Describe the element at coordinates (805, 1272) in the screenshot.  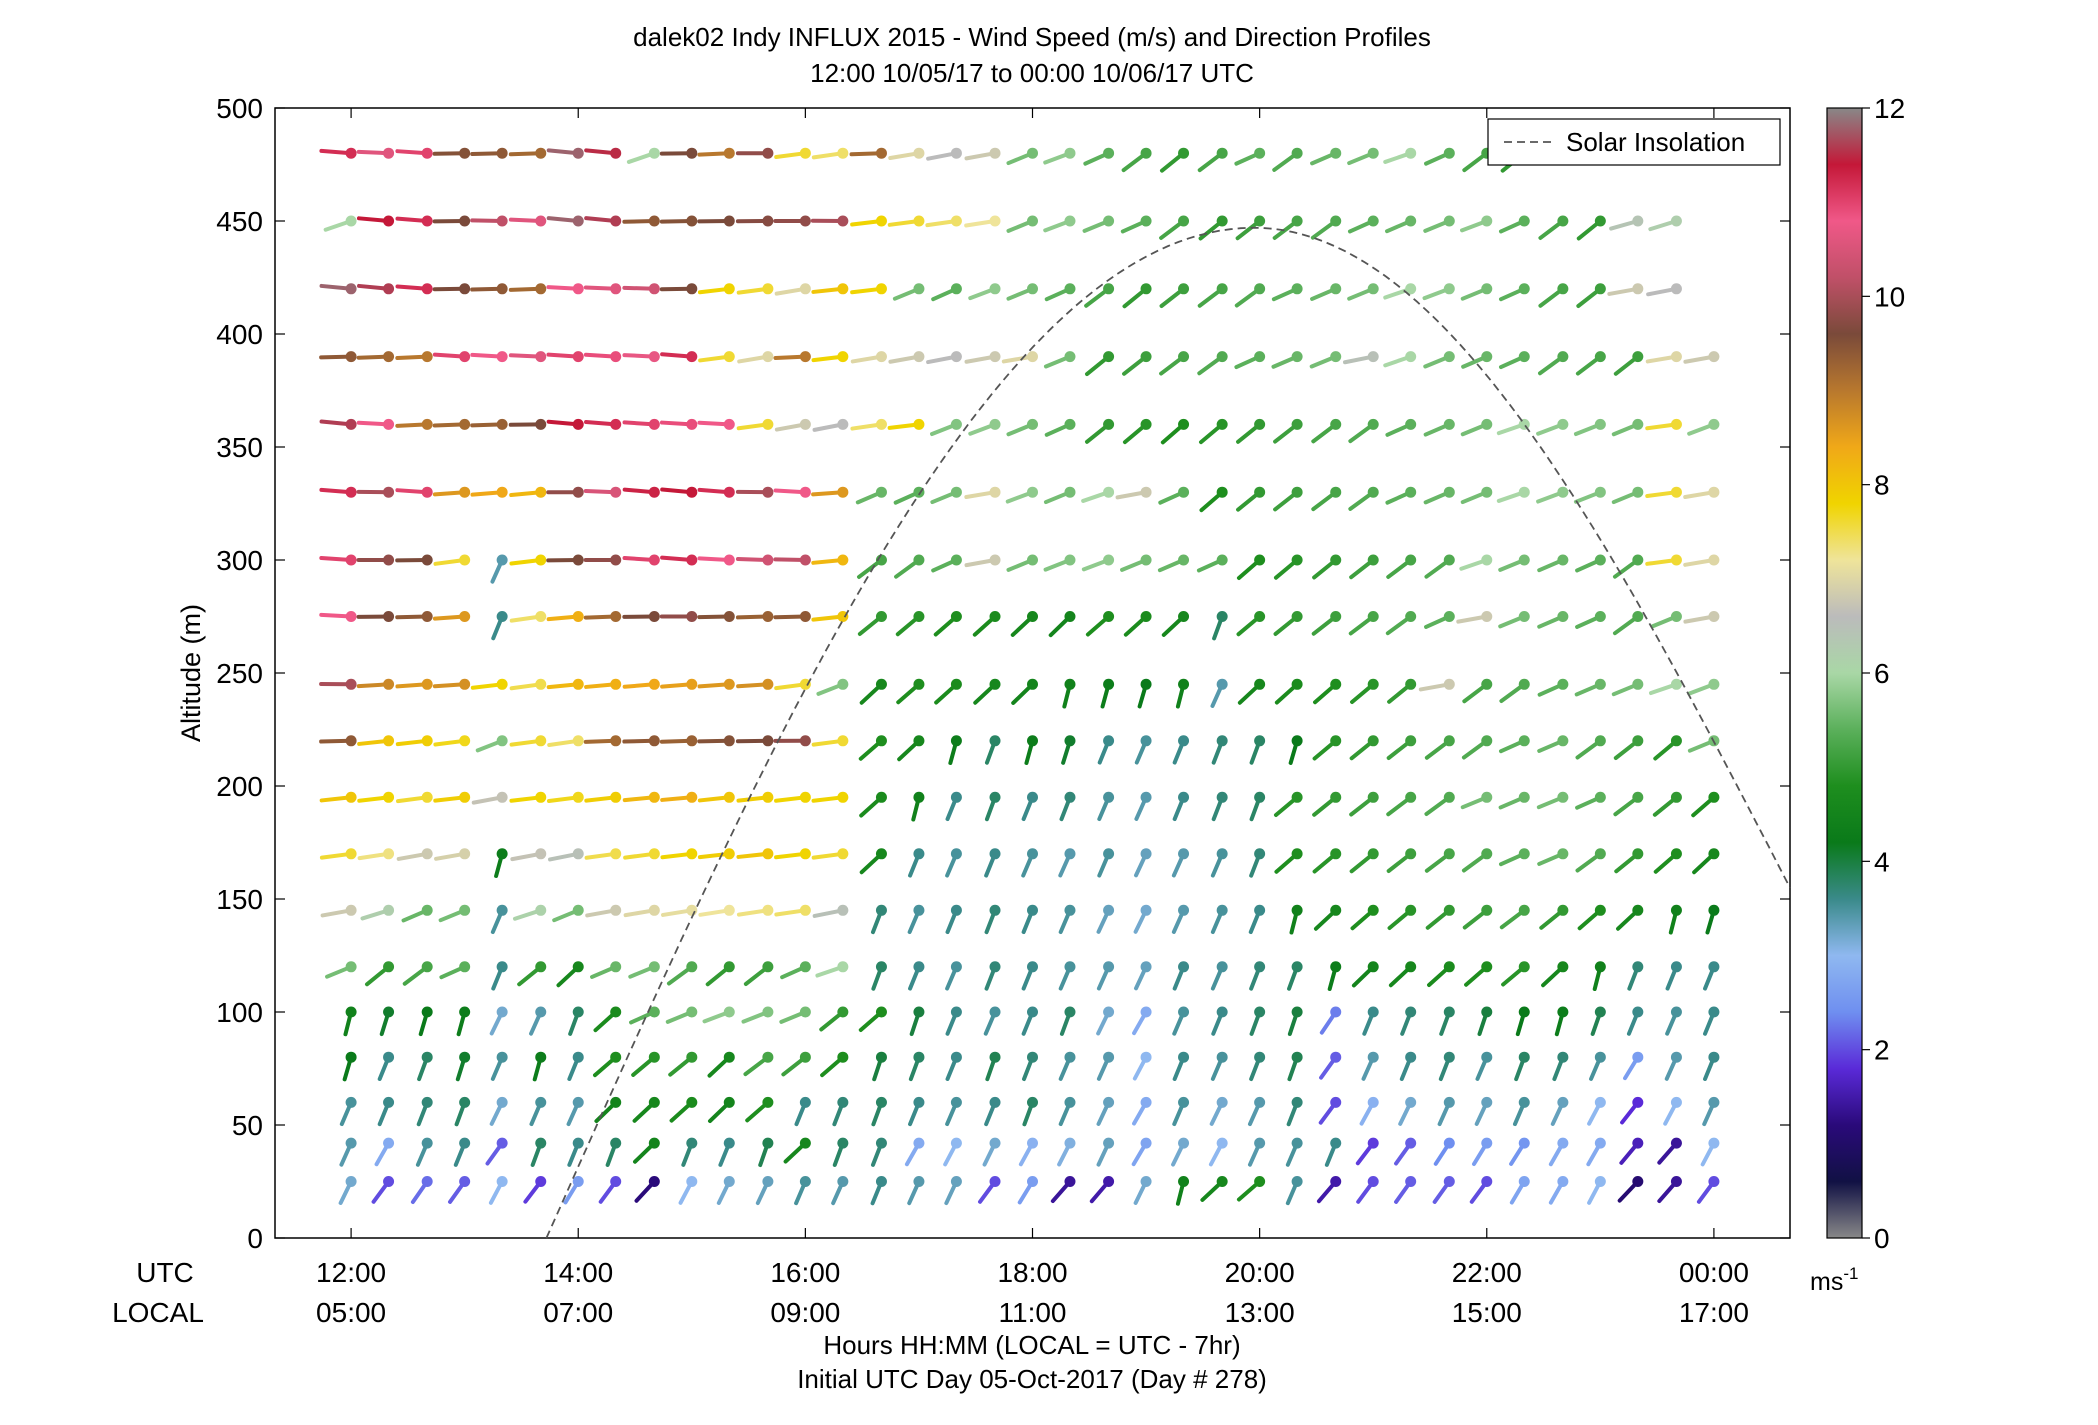
I see `x-tick-label-utc: 16:00` at that location.